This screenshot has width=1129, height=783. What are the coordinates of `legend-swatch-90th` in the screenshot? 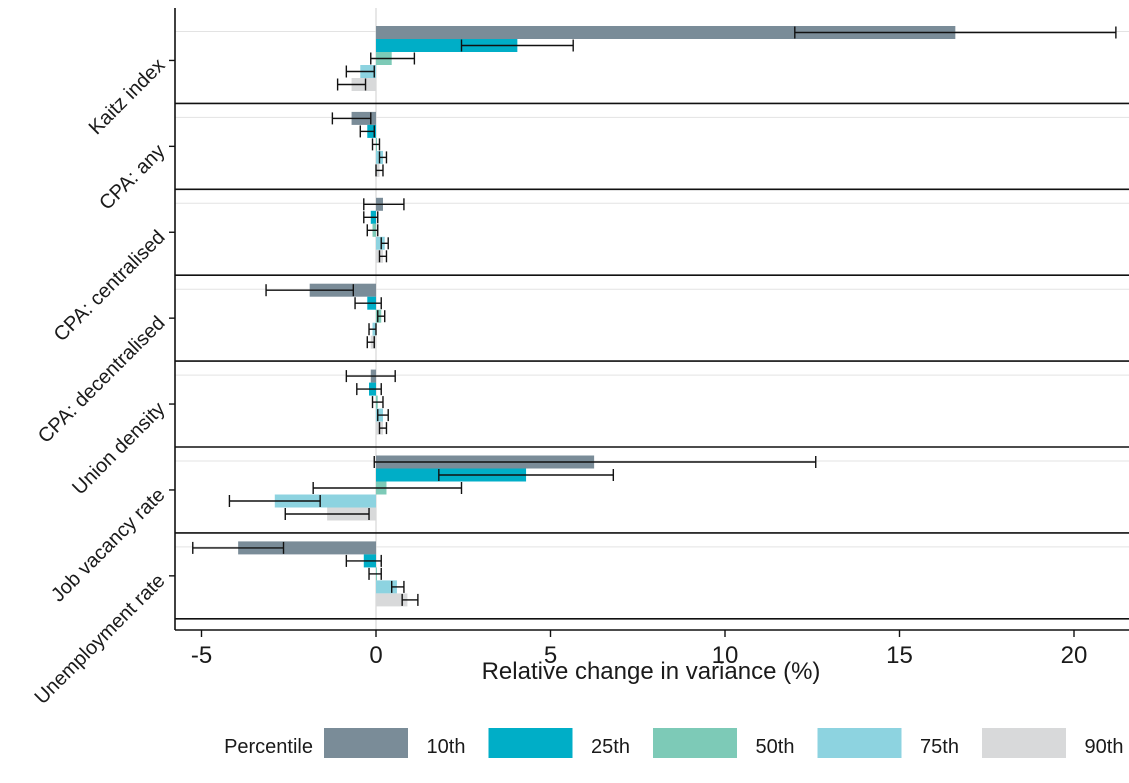 It's located at (1024, 743).